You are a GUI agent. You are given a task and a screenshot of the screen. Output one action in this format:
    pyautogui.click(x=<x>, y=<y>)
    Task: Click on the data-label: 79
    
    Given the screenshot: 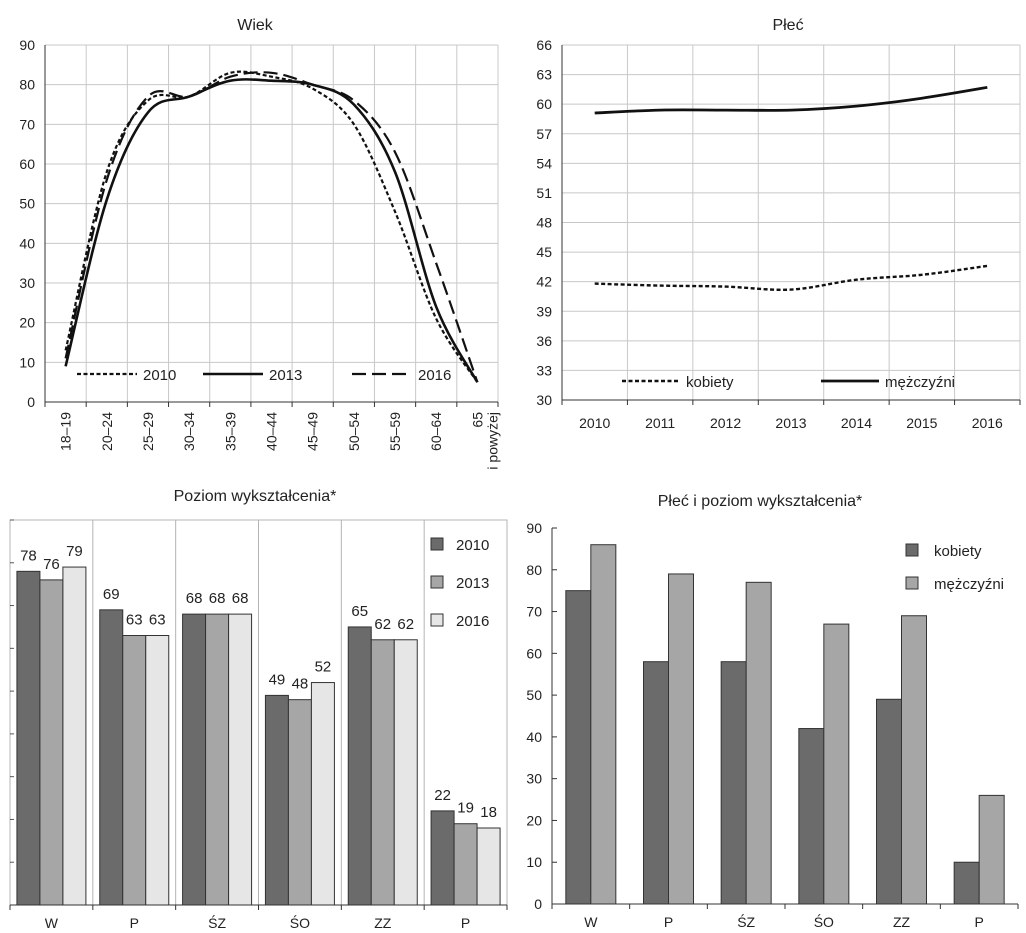 What is the action you would take?
    pyautogui.click(x=74, y=551)
    